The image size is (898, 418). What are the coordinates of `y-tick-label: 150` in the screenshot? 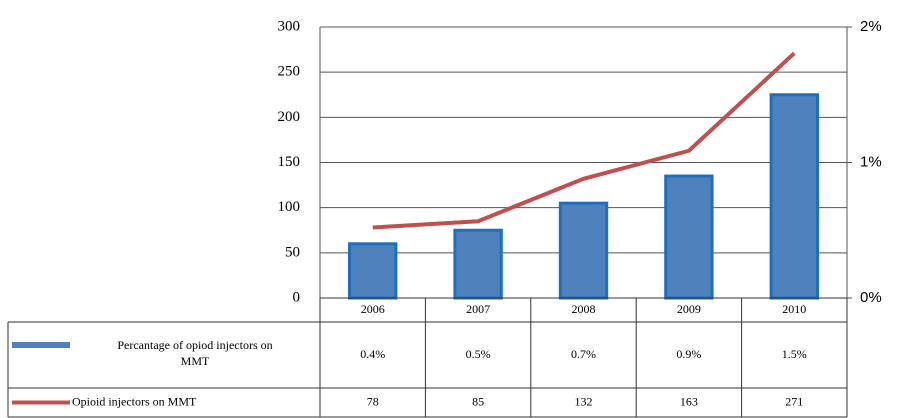 It's located at (289, 162).